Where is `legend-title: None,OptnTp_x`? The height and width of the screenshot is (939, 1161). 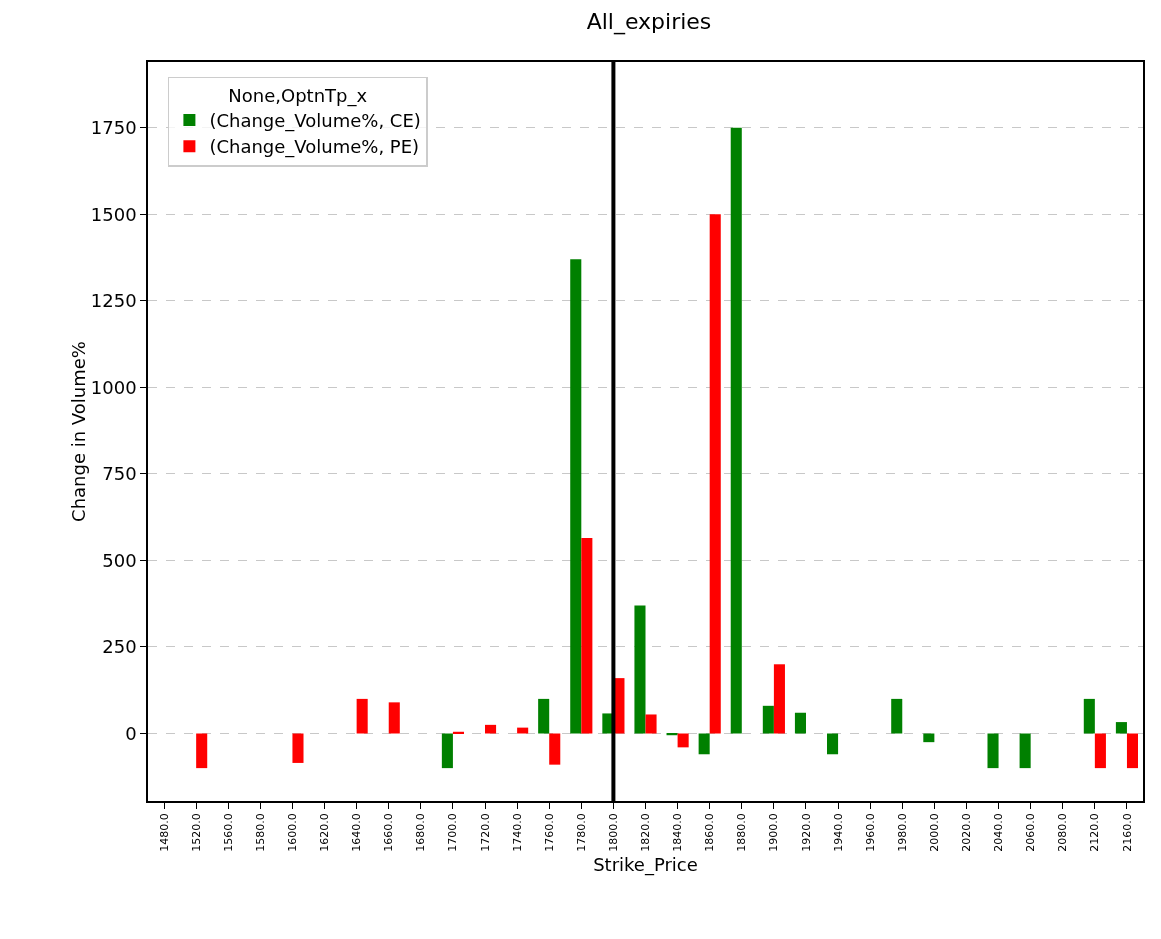 legend-title: None,OptnTp_x is located at coordinates (298, 95).